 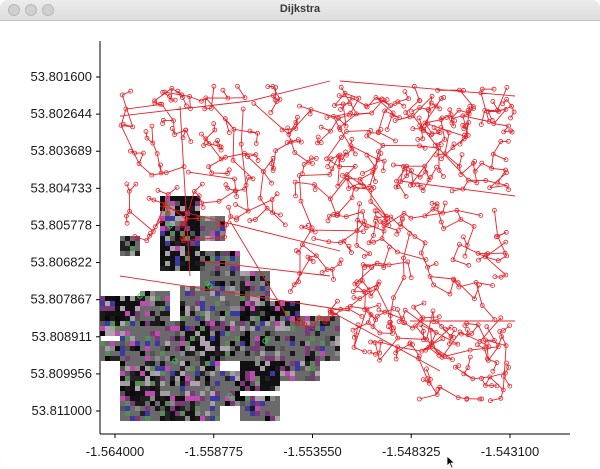 What do you see at coordinates (14, 10) in the screenshot?
I see `close-window-button` at bounding box center [14, 10].